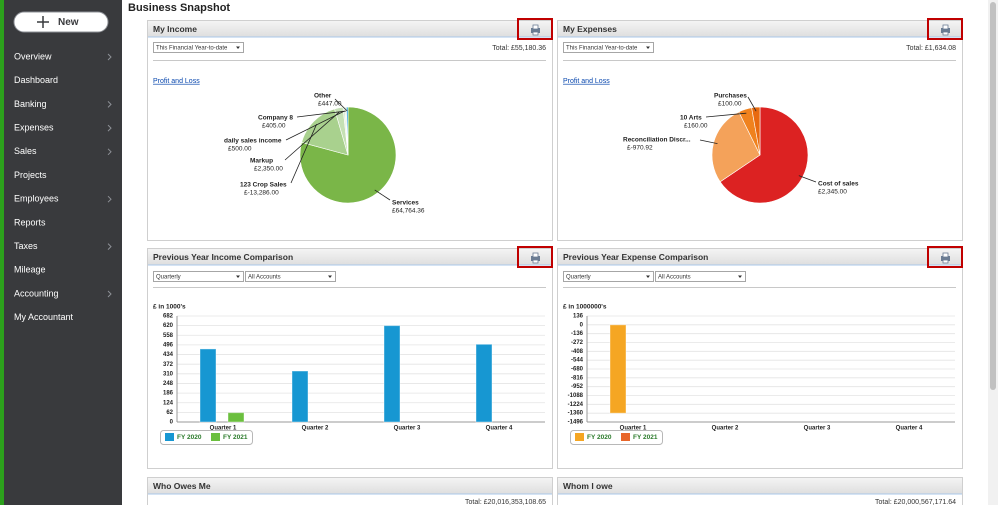 This screenshot has height=505, width=998. Describe the element at coordinates (172, 423) in the screenshot. I see `y-tick-label: 0` at that location.